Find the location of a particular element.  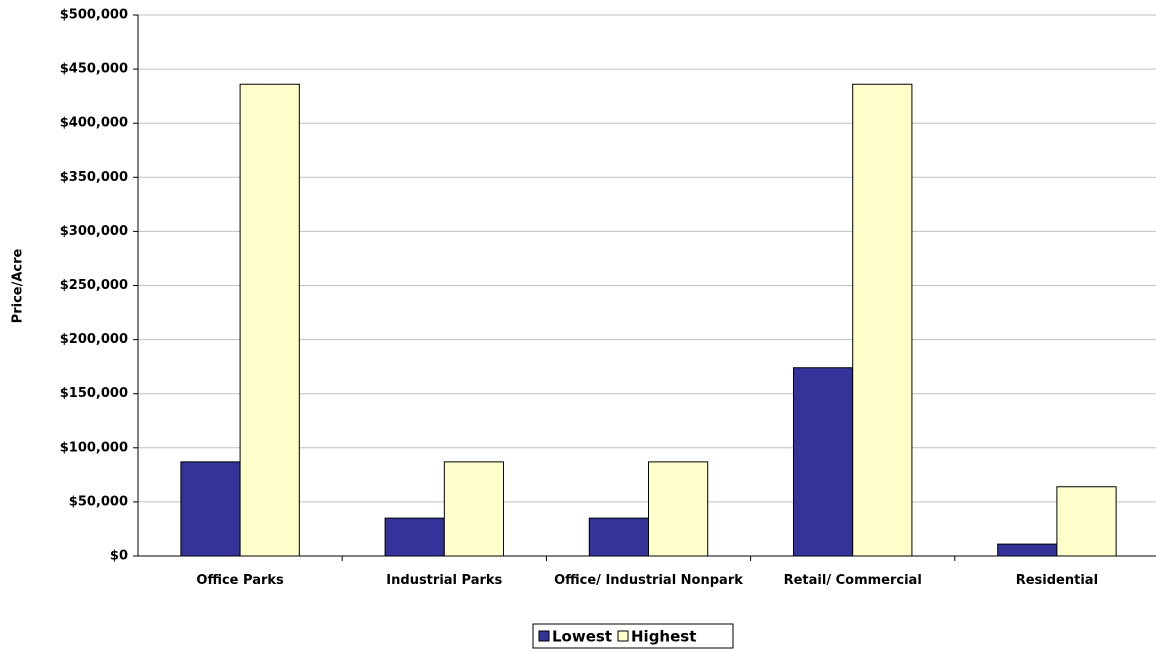

y-tick-label: $450,000 is located at coordinates (94, 69).